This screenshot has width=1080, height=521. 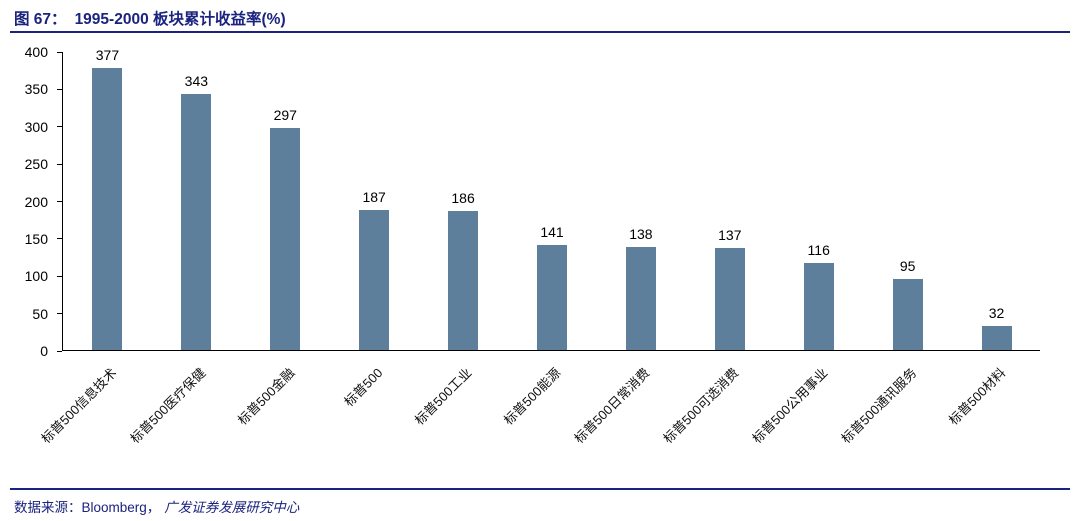 I want to click on source-label: 数据来源：Bloomberg，, so click(x=87, y=507).